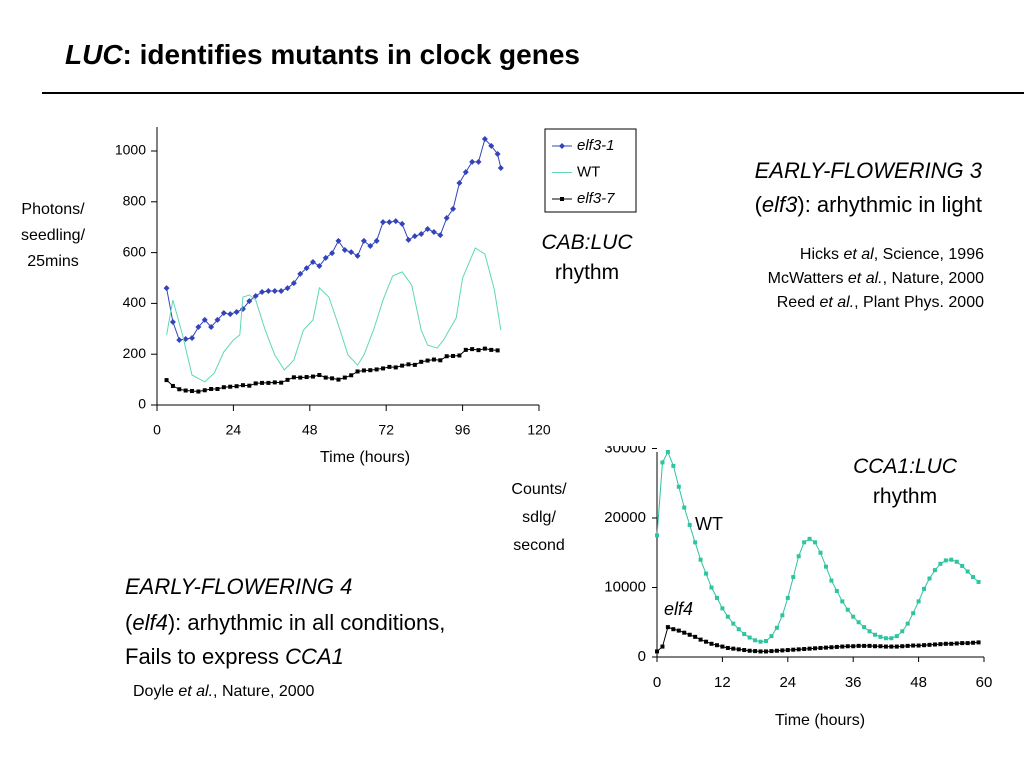  What do you see at coordinates (984, 682) in the screenshot?
I see `x-tick-label: 60` at bounding box center [984, 682].